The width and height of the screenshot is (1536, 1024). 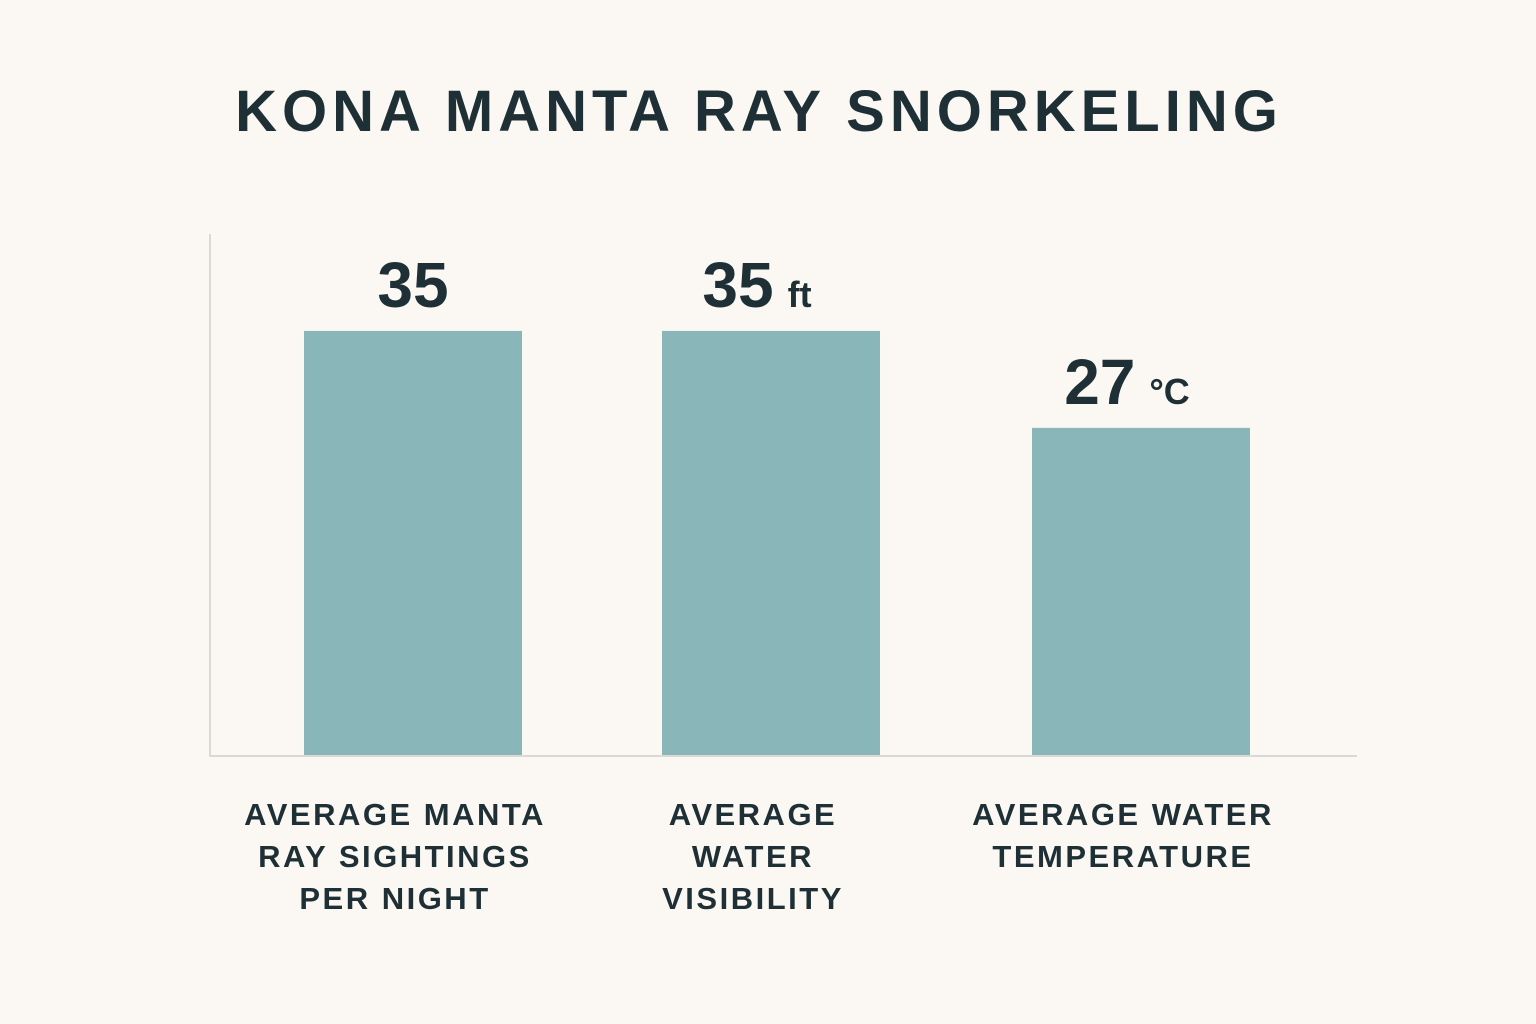 What do you see at coordinates (395, 814) in the screenshot?
I see `category-label-line: AVERAGE MANTA` at bounding box center [395, 814].